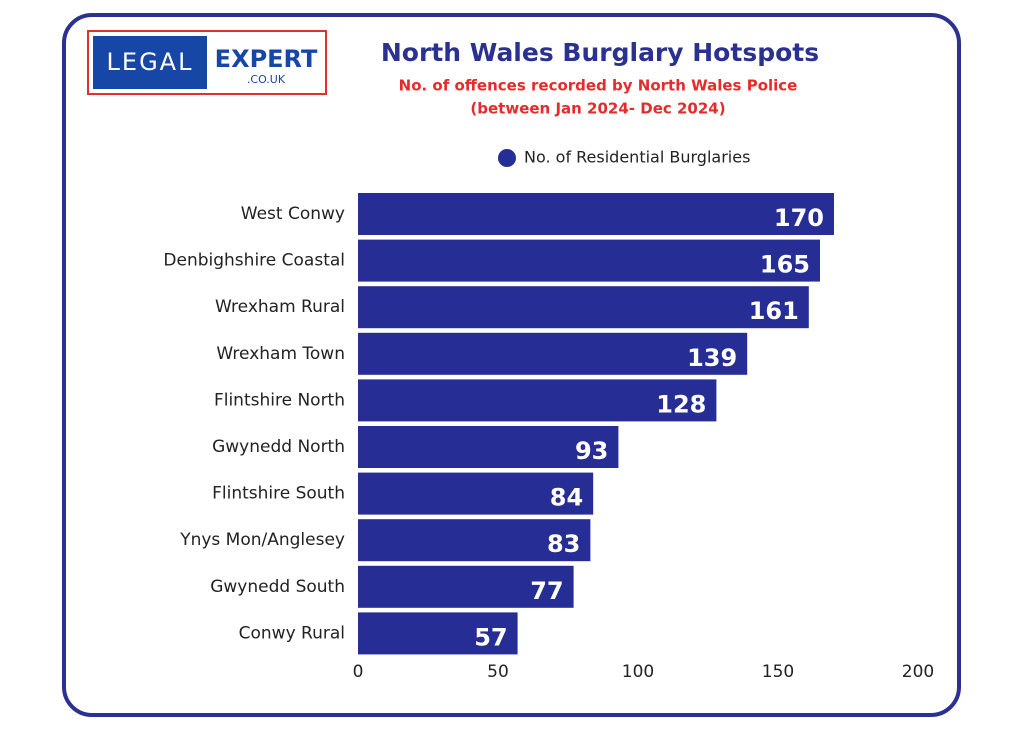  Describe the element at coordinates (566, 498) in the screenshot. I see `value-label: 84` at that location.